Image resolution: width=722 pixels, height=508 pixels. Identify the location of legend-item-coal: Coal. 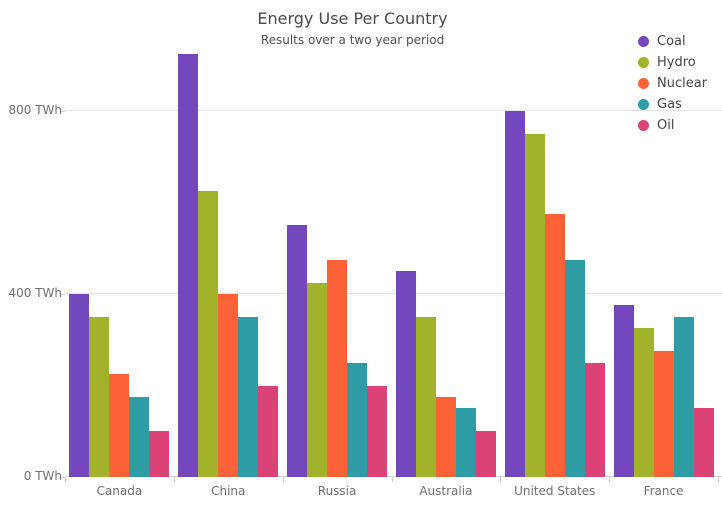
(672, 41).